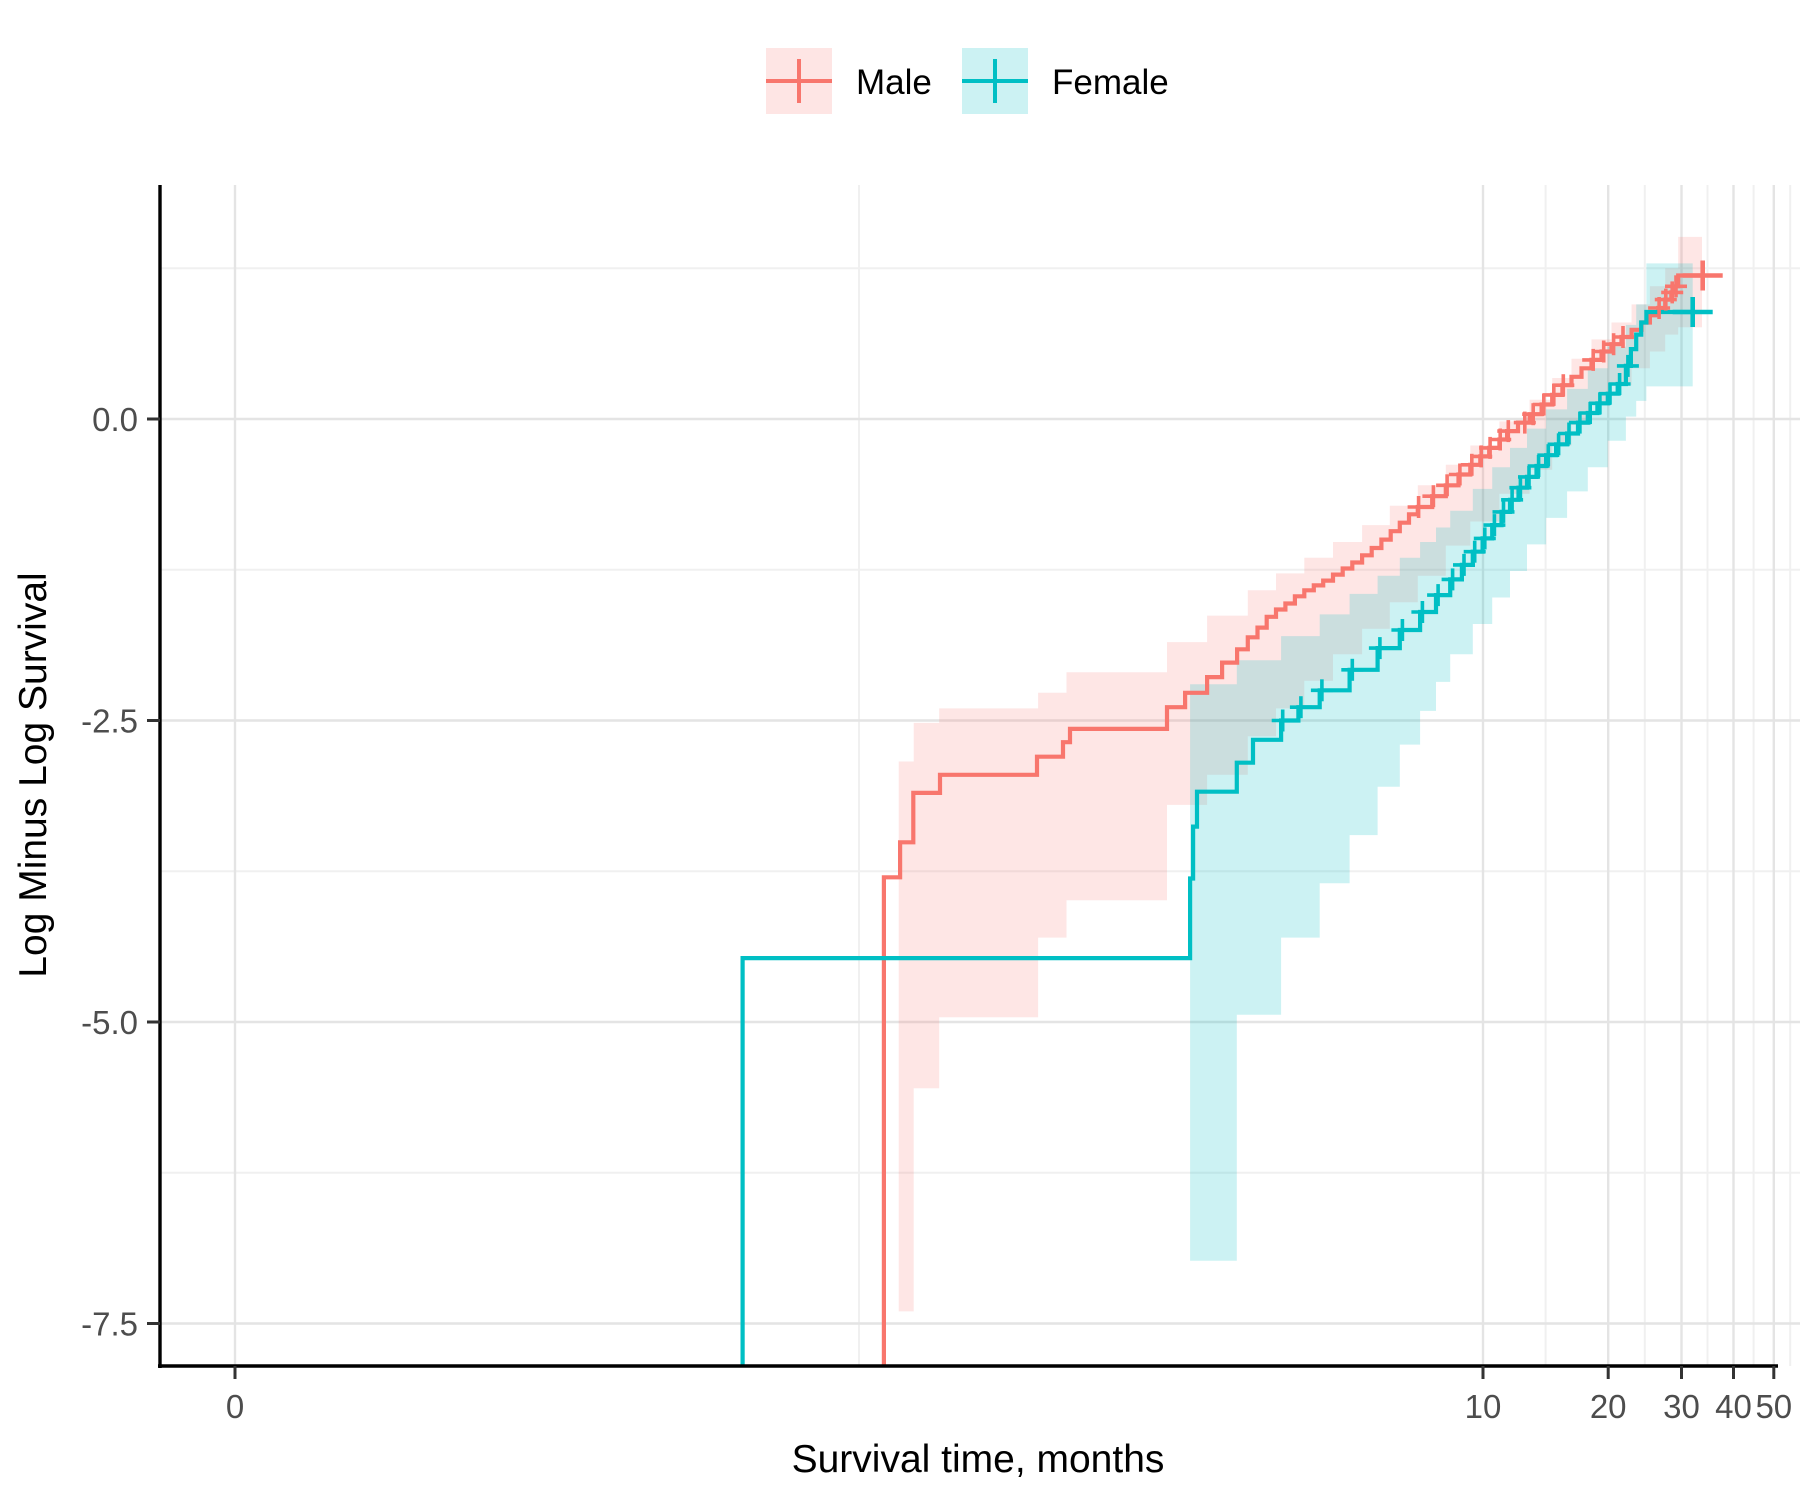 This screenshot has width=1800, height=1500. I want to click on y-axis-title: Log Minus Log Survival, so click(33, 774).